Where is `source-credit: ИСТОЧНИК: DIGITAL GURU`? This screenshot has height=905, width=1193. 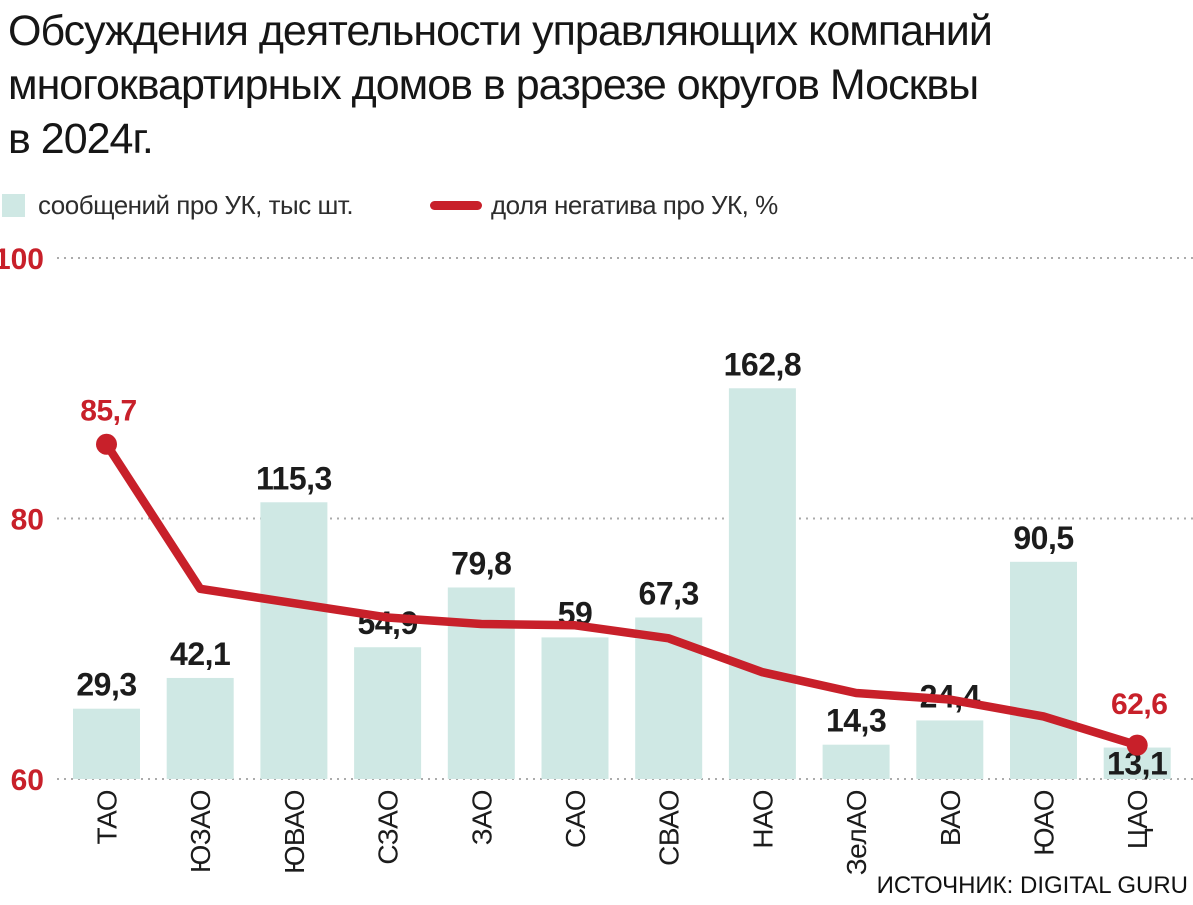 source-credit: ИСТОЧНИК: DIGITAL GURU is located at coordinates (1032, 885).